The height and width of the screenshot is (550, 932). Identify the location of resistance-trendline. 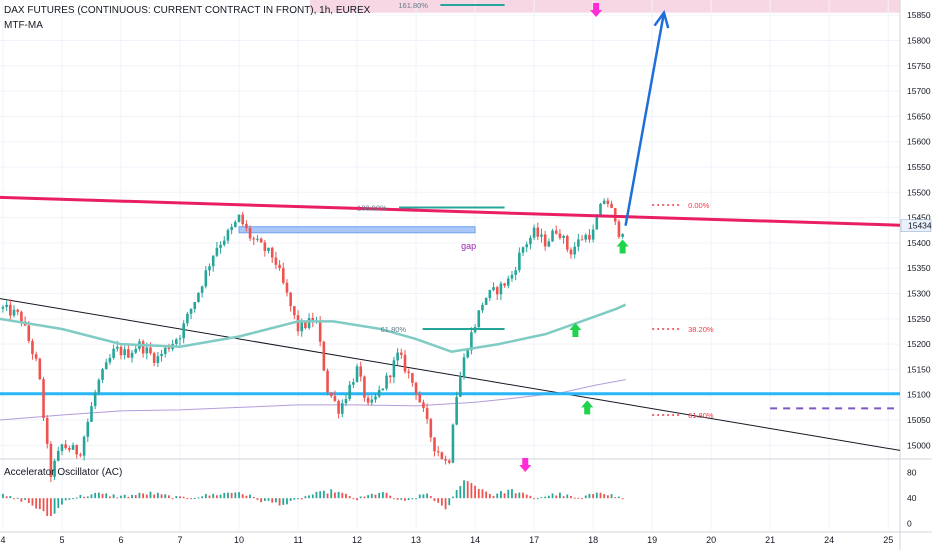
(450, 211).